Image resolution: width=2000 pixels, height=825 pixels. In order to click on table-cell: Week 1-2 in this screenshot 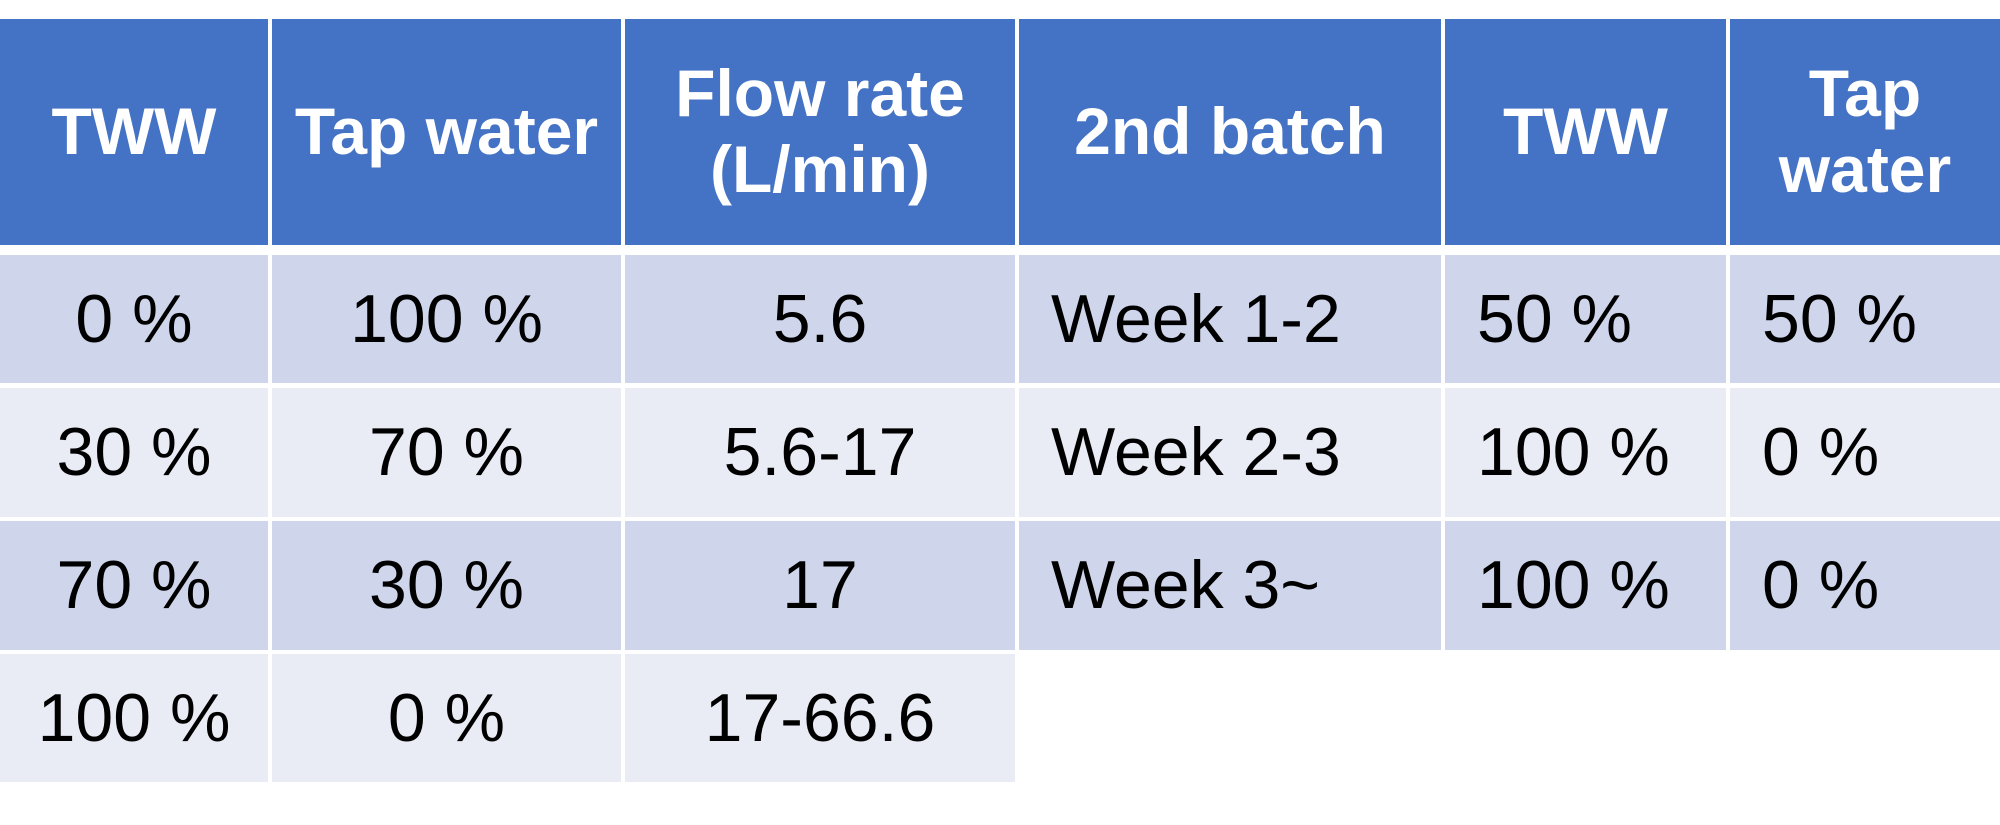, I will do `click(1230, 319)`.